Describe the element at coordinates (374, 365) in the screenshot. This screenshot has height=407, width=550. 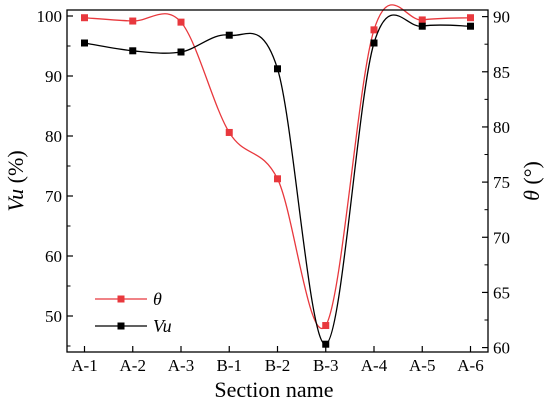
I see `x-tick-label: A-4` at that location.